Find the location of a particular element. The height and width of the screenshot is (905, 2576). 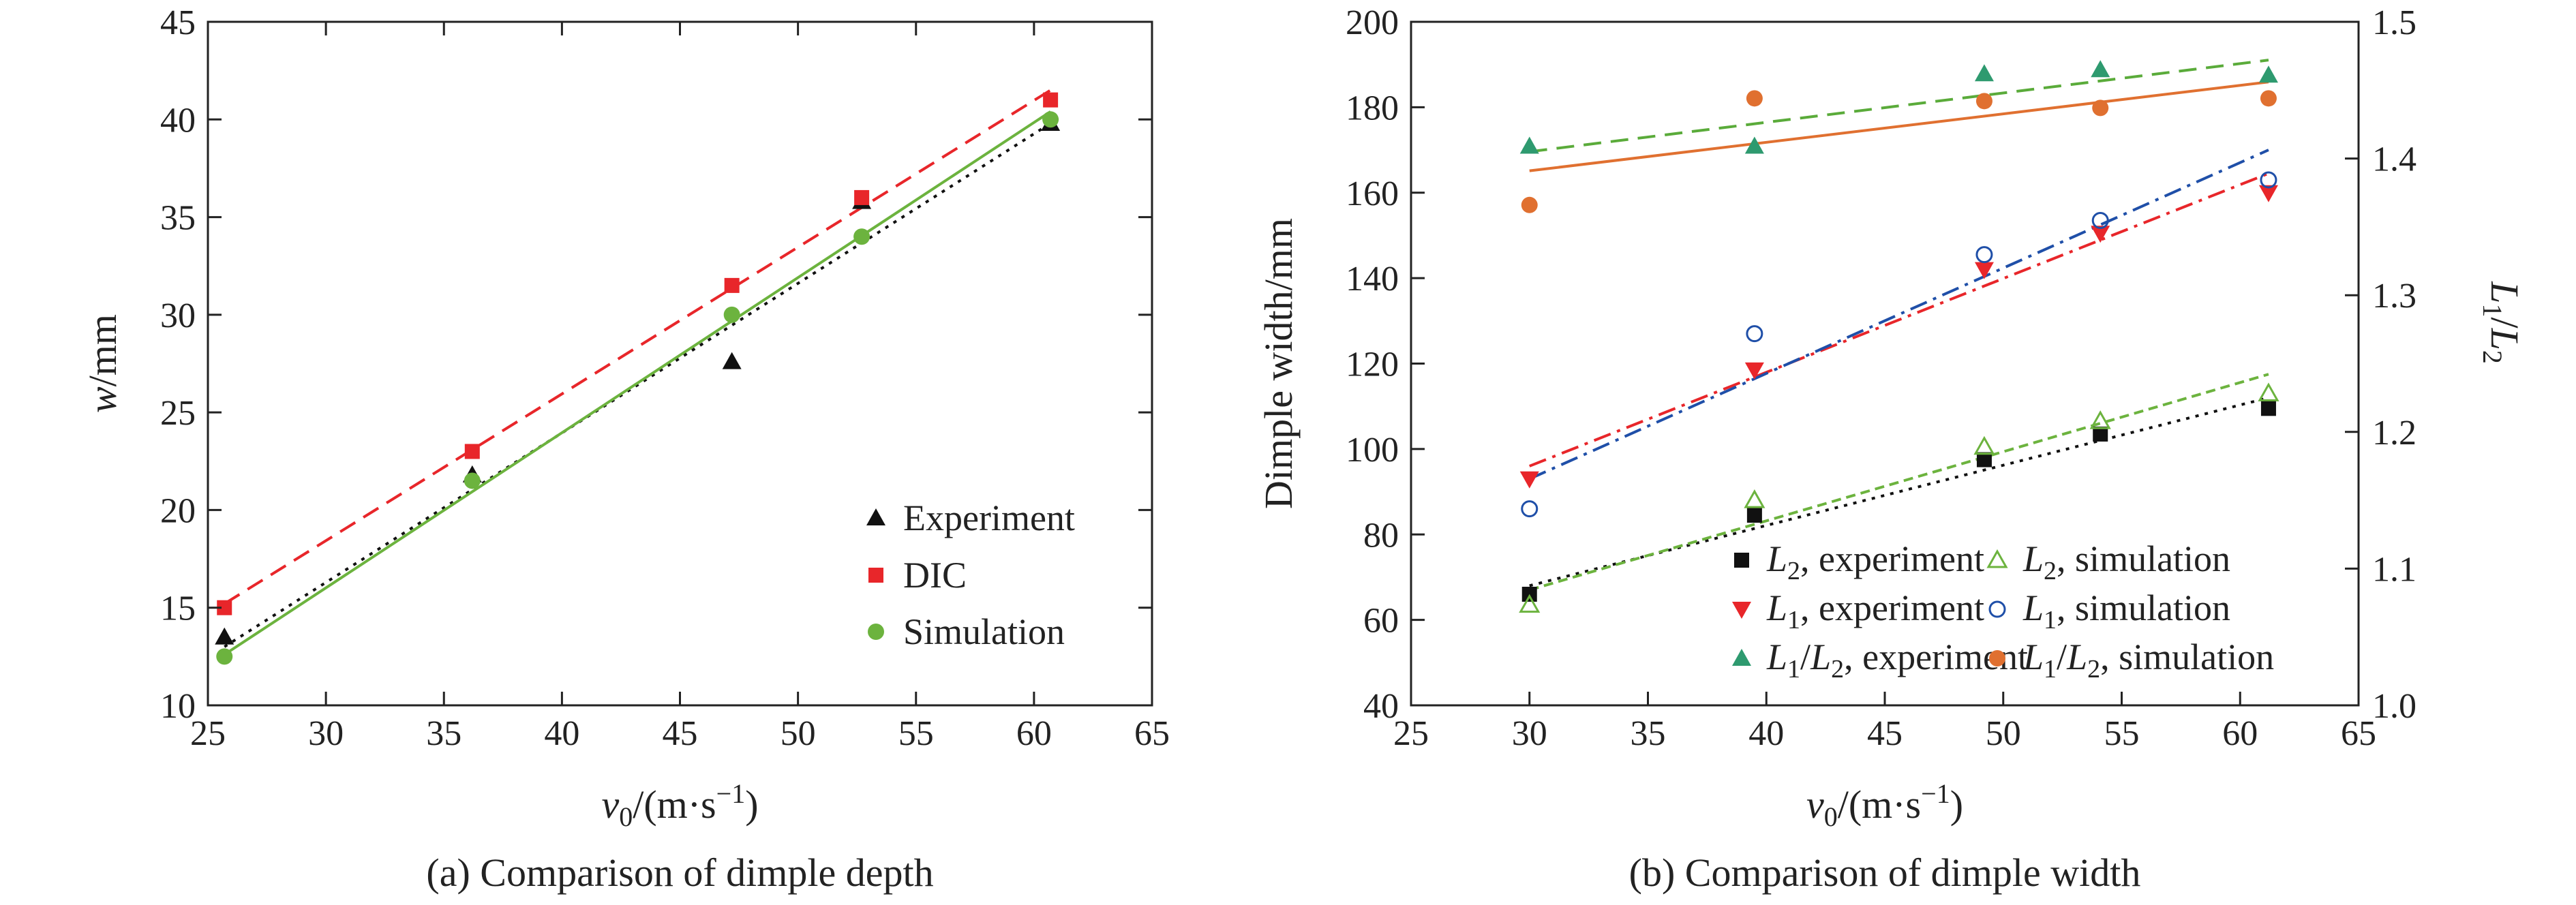

y2-axis-title-symbol-b: L is located at coordinates (2505, 339).